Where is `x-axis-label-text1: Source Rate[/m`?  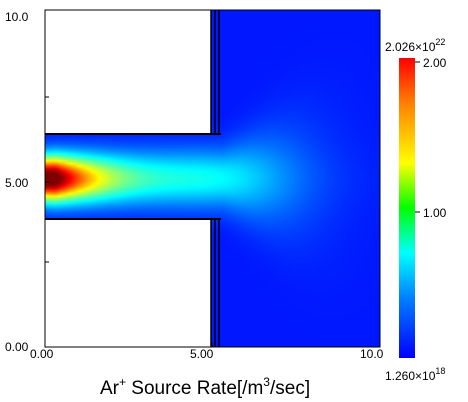
x-axis-label-text1: Source Rate[/m is located at coordinates (194, 388).